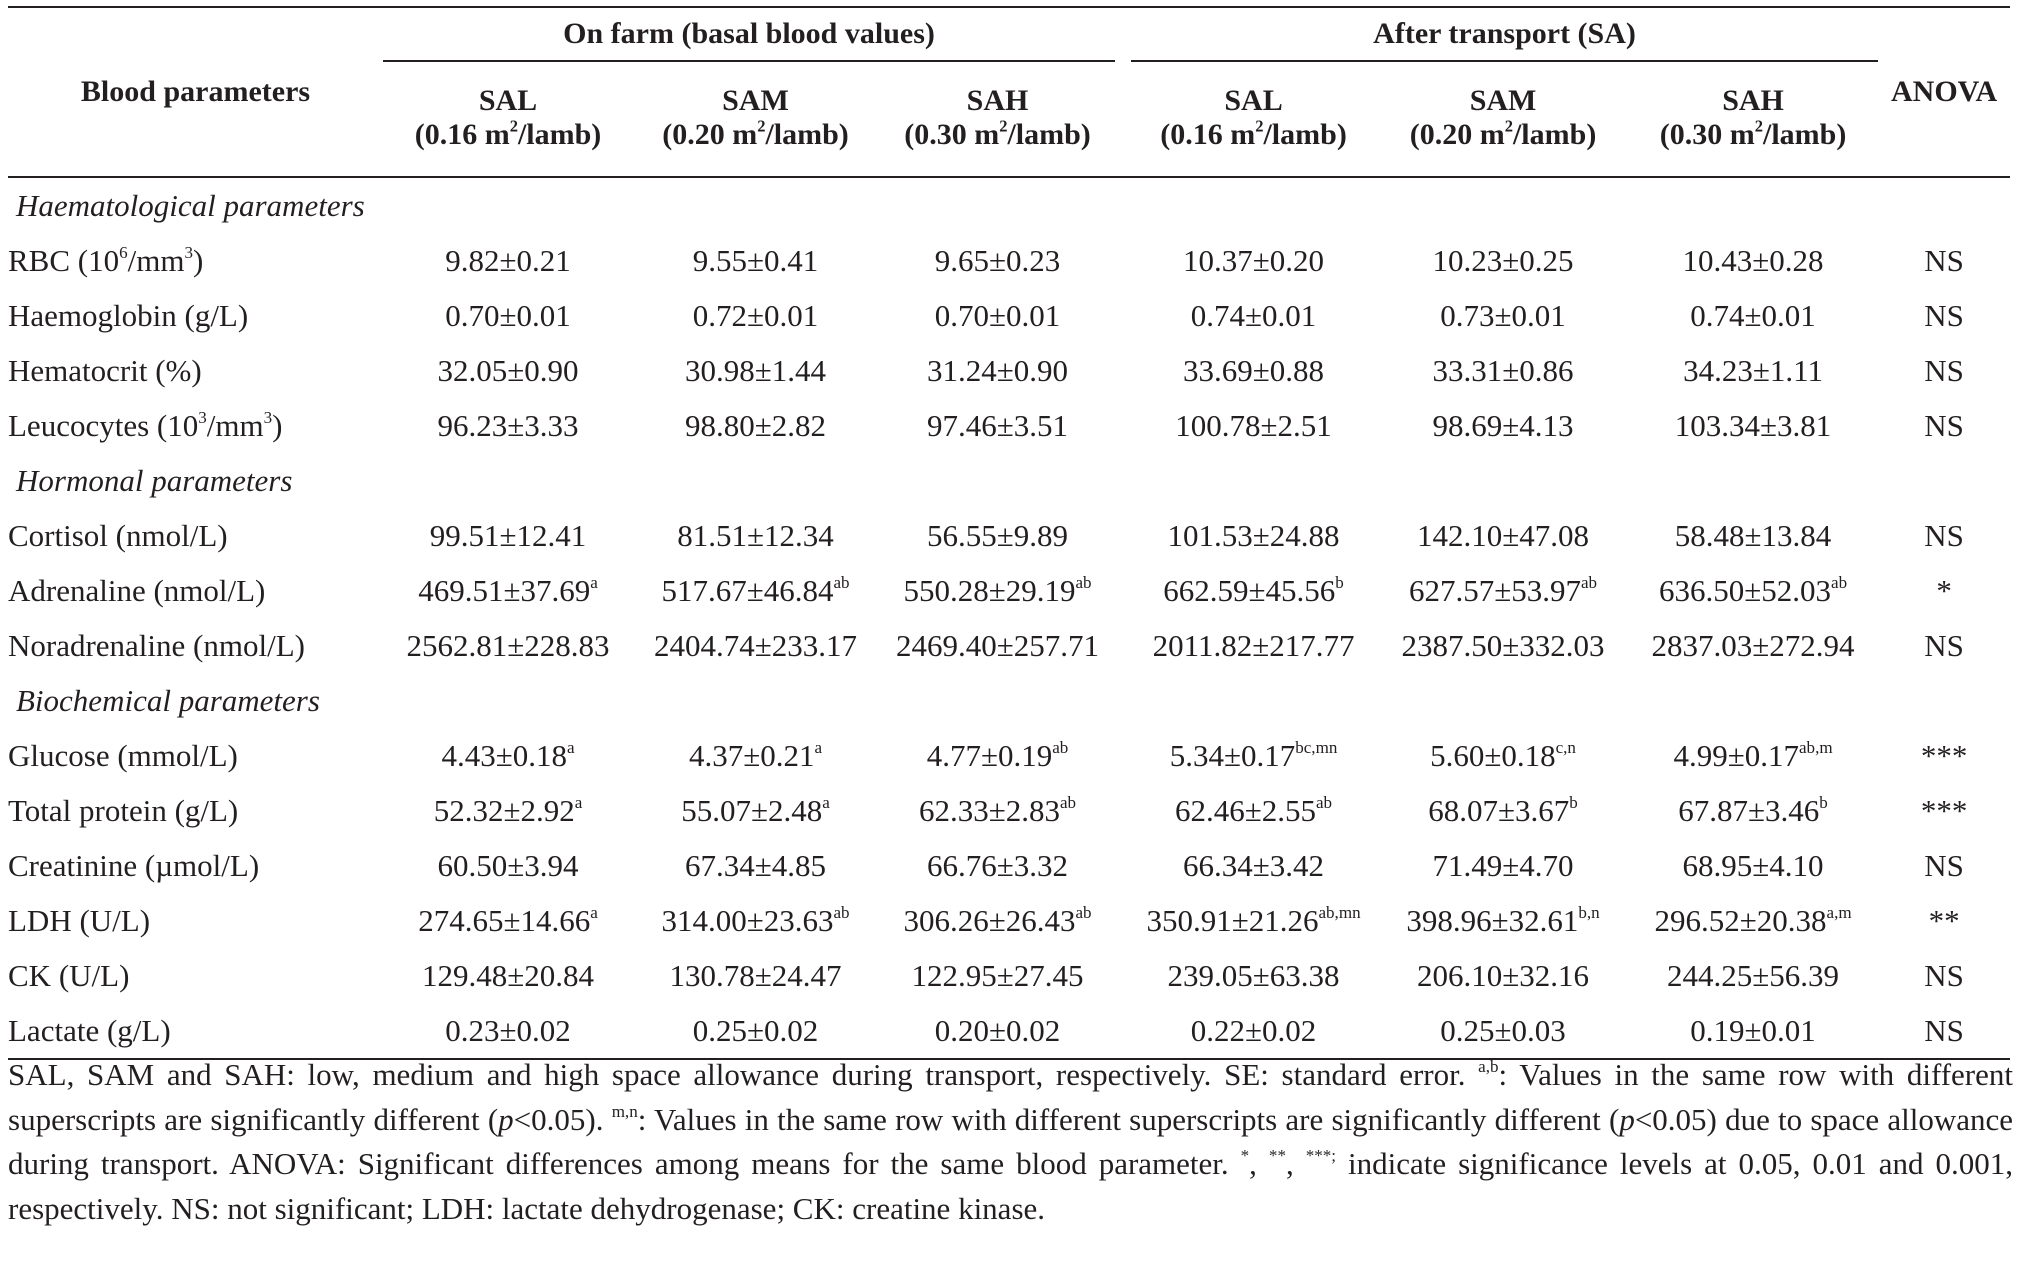  I want to click on value-cell: 129.48±20.84, so click(507, 975).